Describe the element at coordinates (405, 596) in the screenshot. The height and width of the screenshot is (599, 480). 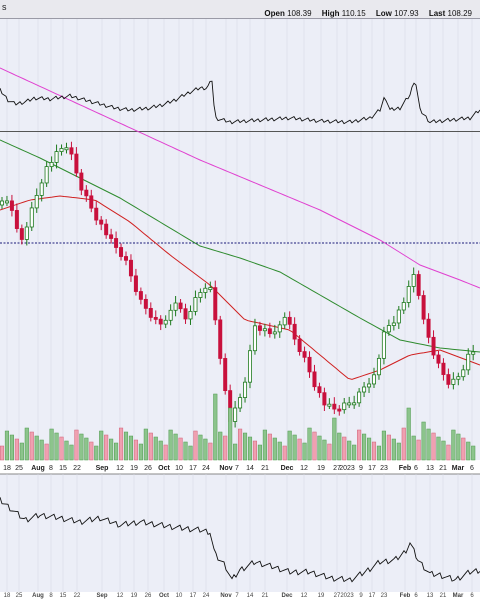
I see `x-tick-label-bottom: Feb` at that location.